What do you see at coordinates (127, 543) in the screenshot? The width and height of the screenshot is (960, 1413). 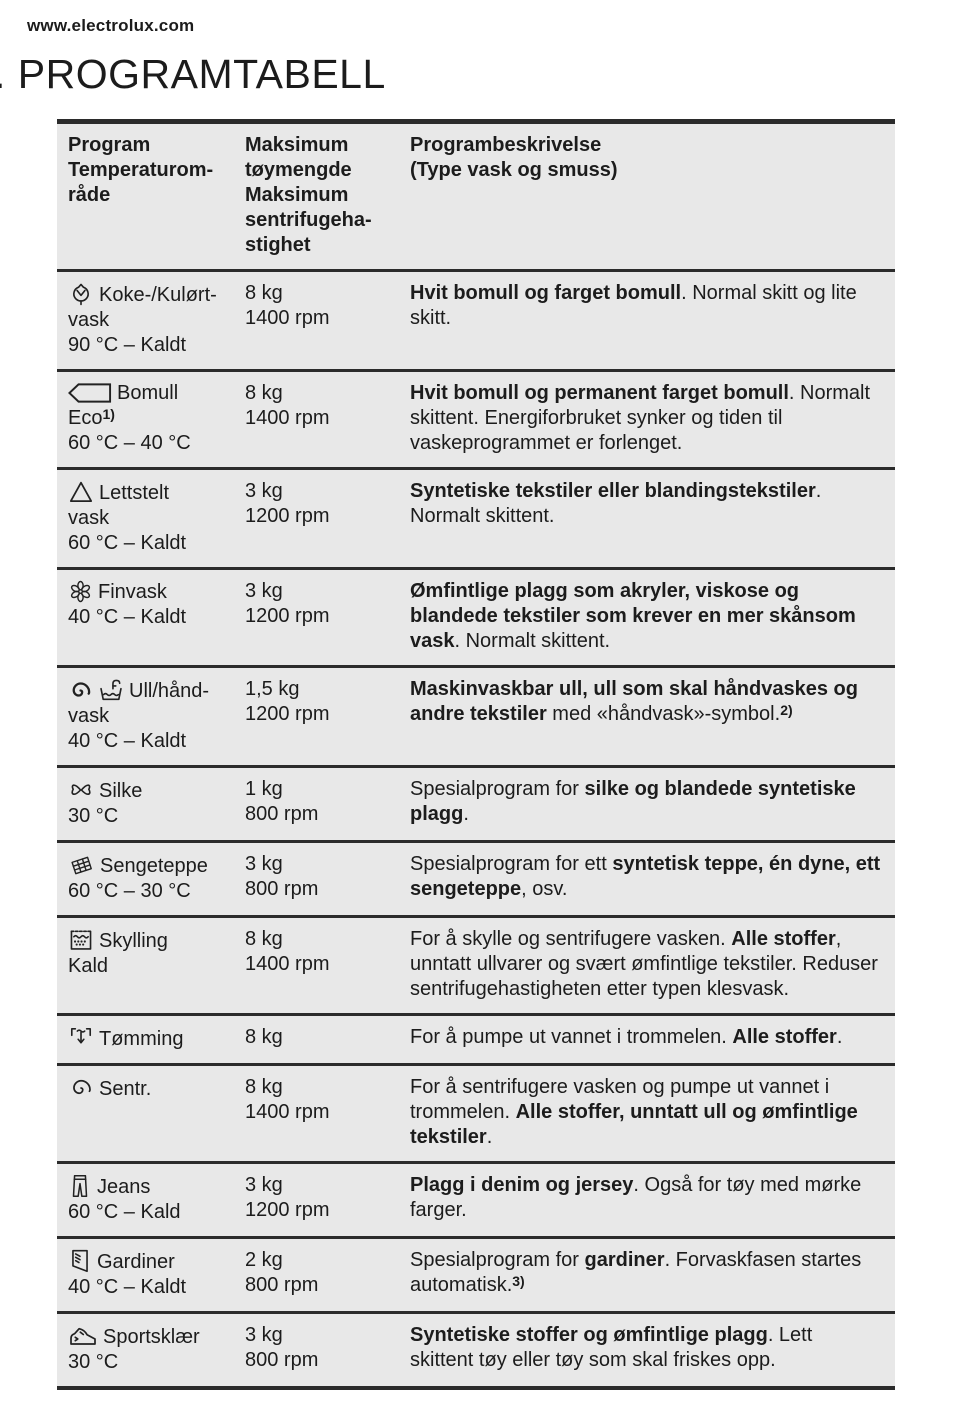 I see `temperature-range: 60 °C – Kaldt` at bounding box center [127, 543].